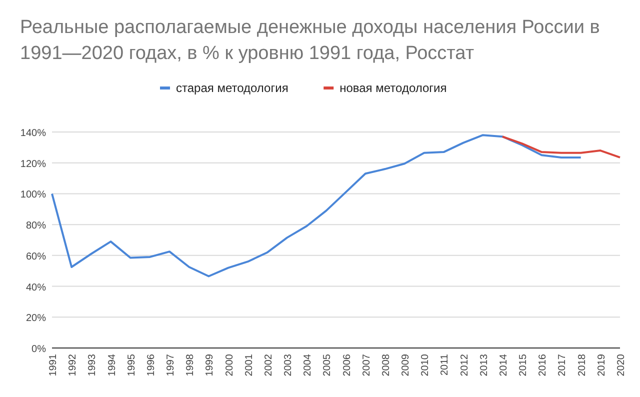 The width and height of the screenshot is (640, 397). What do you see at coordinates (288, 365) in the screenshot?
I see `x-tick-label: 2003` at bounding box center [288, 365].